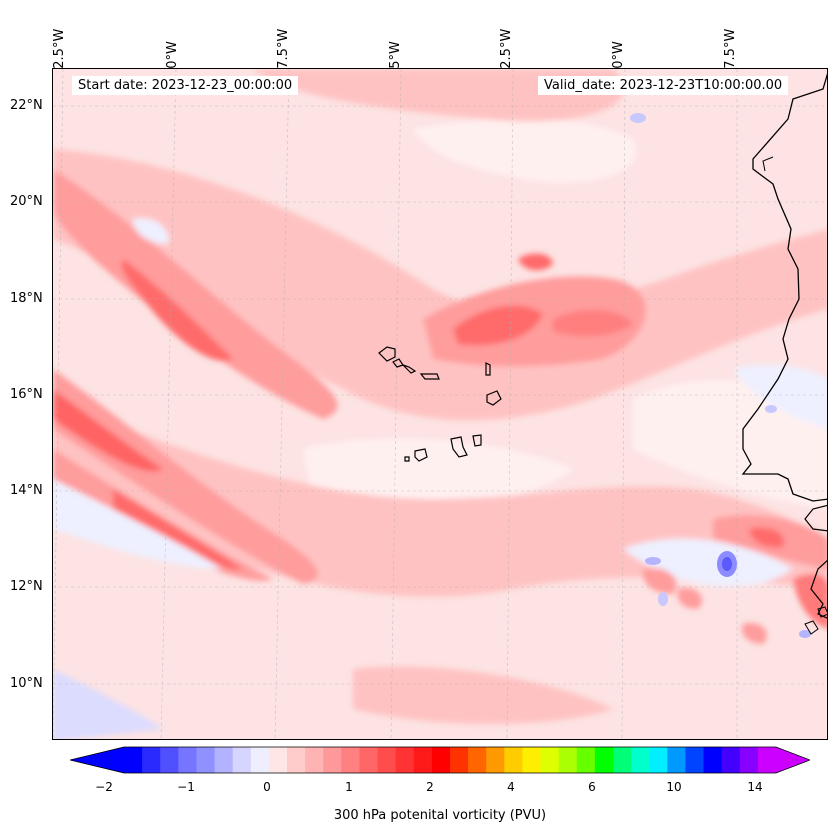  What do you see at coordinates (407, 459) in the screenshot?
I see `island-brava` at bounding box center [407, 459].